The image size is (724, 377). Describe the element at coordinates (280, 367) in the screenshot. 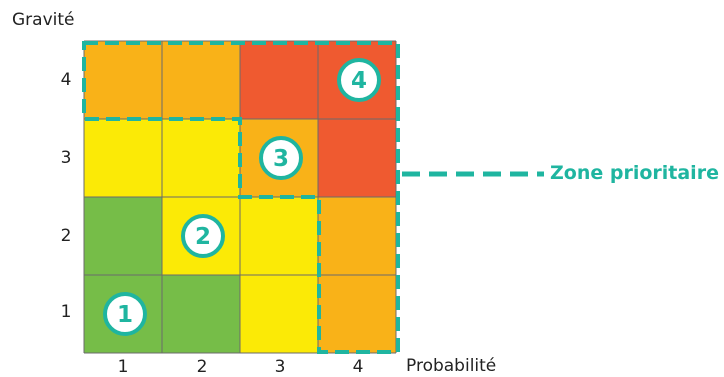

I see `x-tick-3: 3` at that location.